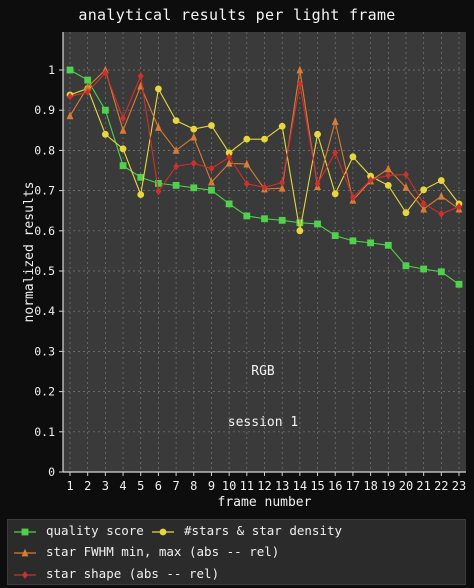  I want to click on x-tick-label: 1, so click(69, 486).